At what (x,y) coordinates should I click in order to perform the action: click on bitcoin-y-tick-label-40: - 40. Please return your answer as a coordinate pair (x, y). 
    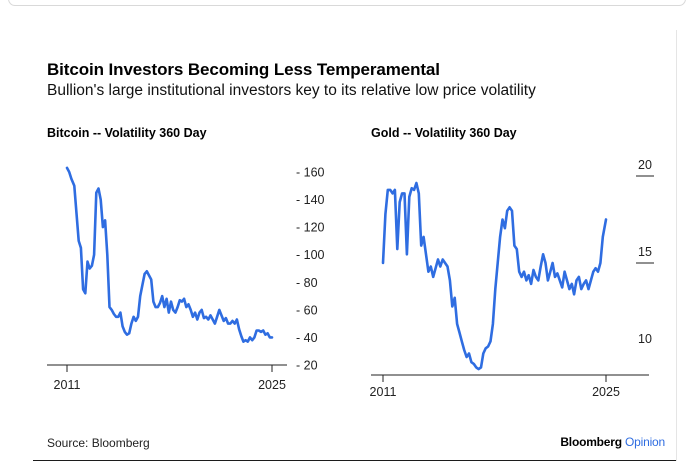
    Looking at the image, I should click on (307, 338).